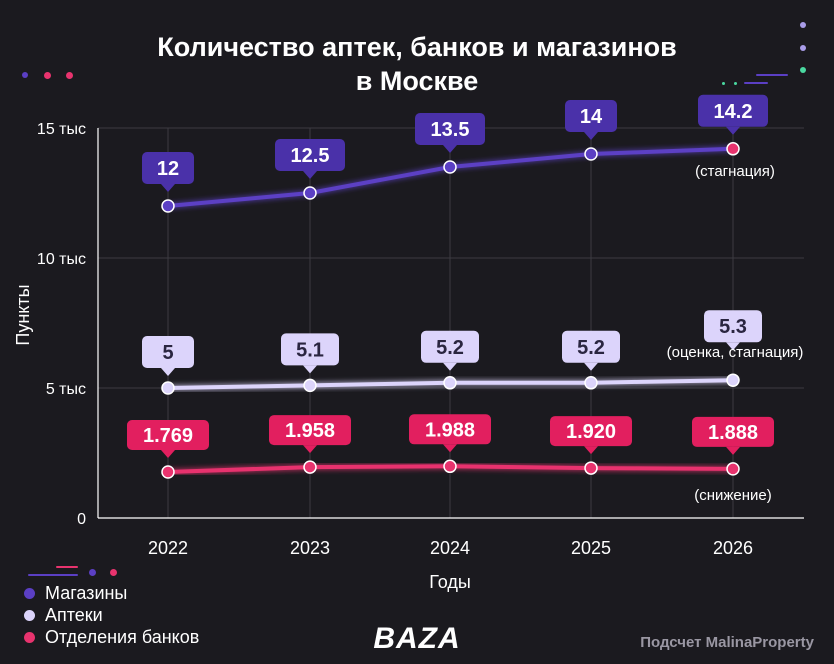 The width and height of the screenshot is (834, 664). Describe the element at coordinates (29, 593) in the screenshot. I see `legend-dot-magaziny` at that location.